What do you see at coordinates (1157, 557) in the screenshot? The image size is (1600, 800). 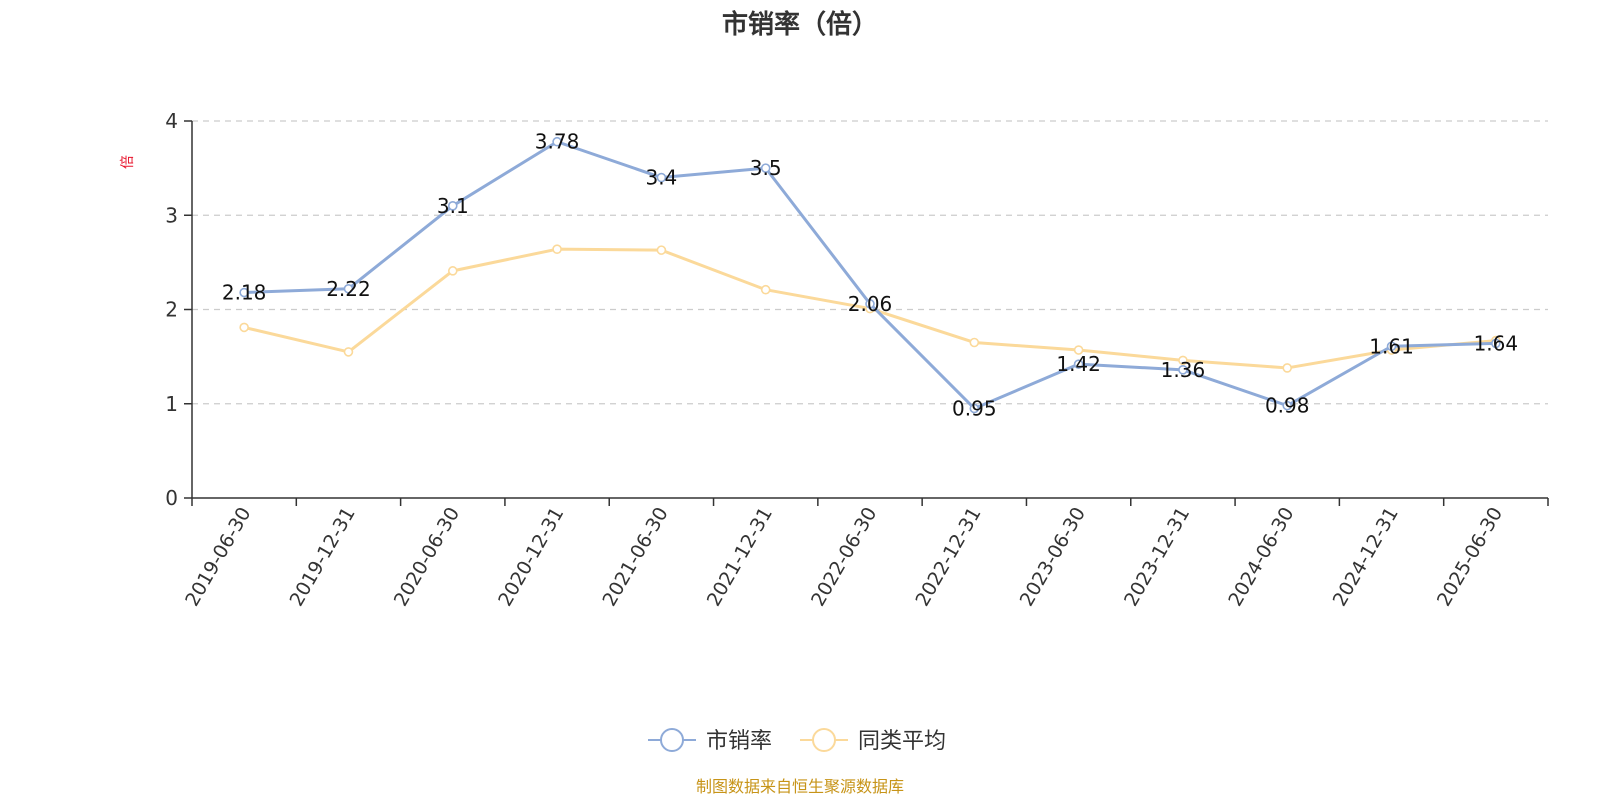 I see `x-tick-label: 2023-12-31` at bounding box center [1157, 557].